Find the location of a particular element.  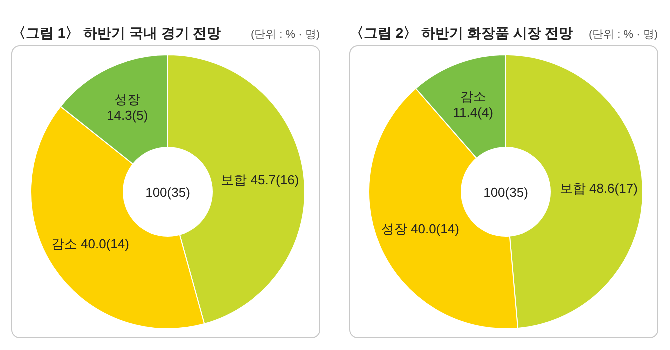

slice-label: 감소 is located at coordinates (473, 96).